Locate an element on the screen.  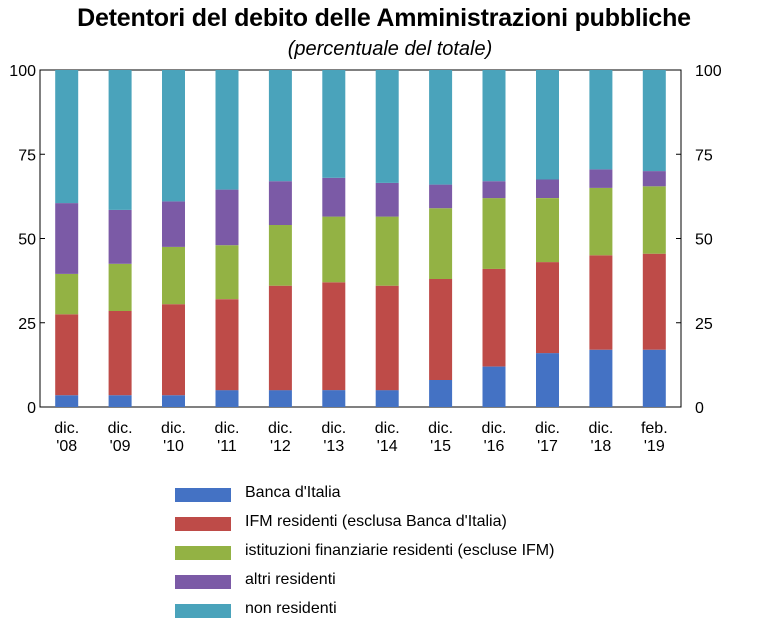
x-tick-label: '12 is located at coordinates (280, 446).